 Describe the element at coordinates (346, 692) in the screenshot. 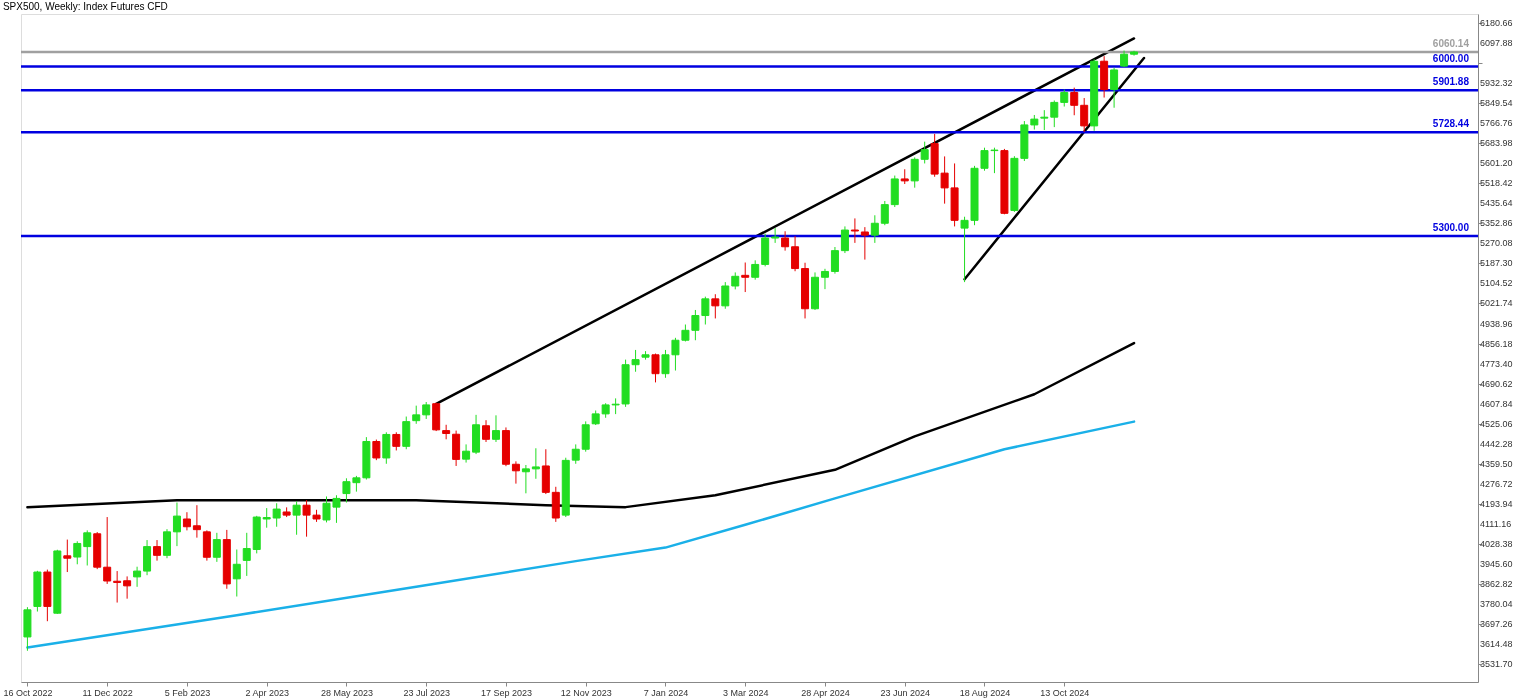

I see `x-tick-label: 28 May 2023` at that location.